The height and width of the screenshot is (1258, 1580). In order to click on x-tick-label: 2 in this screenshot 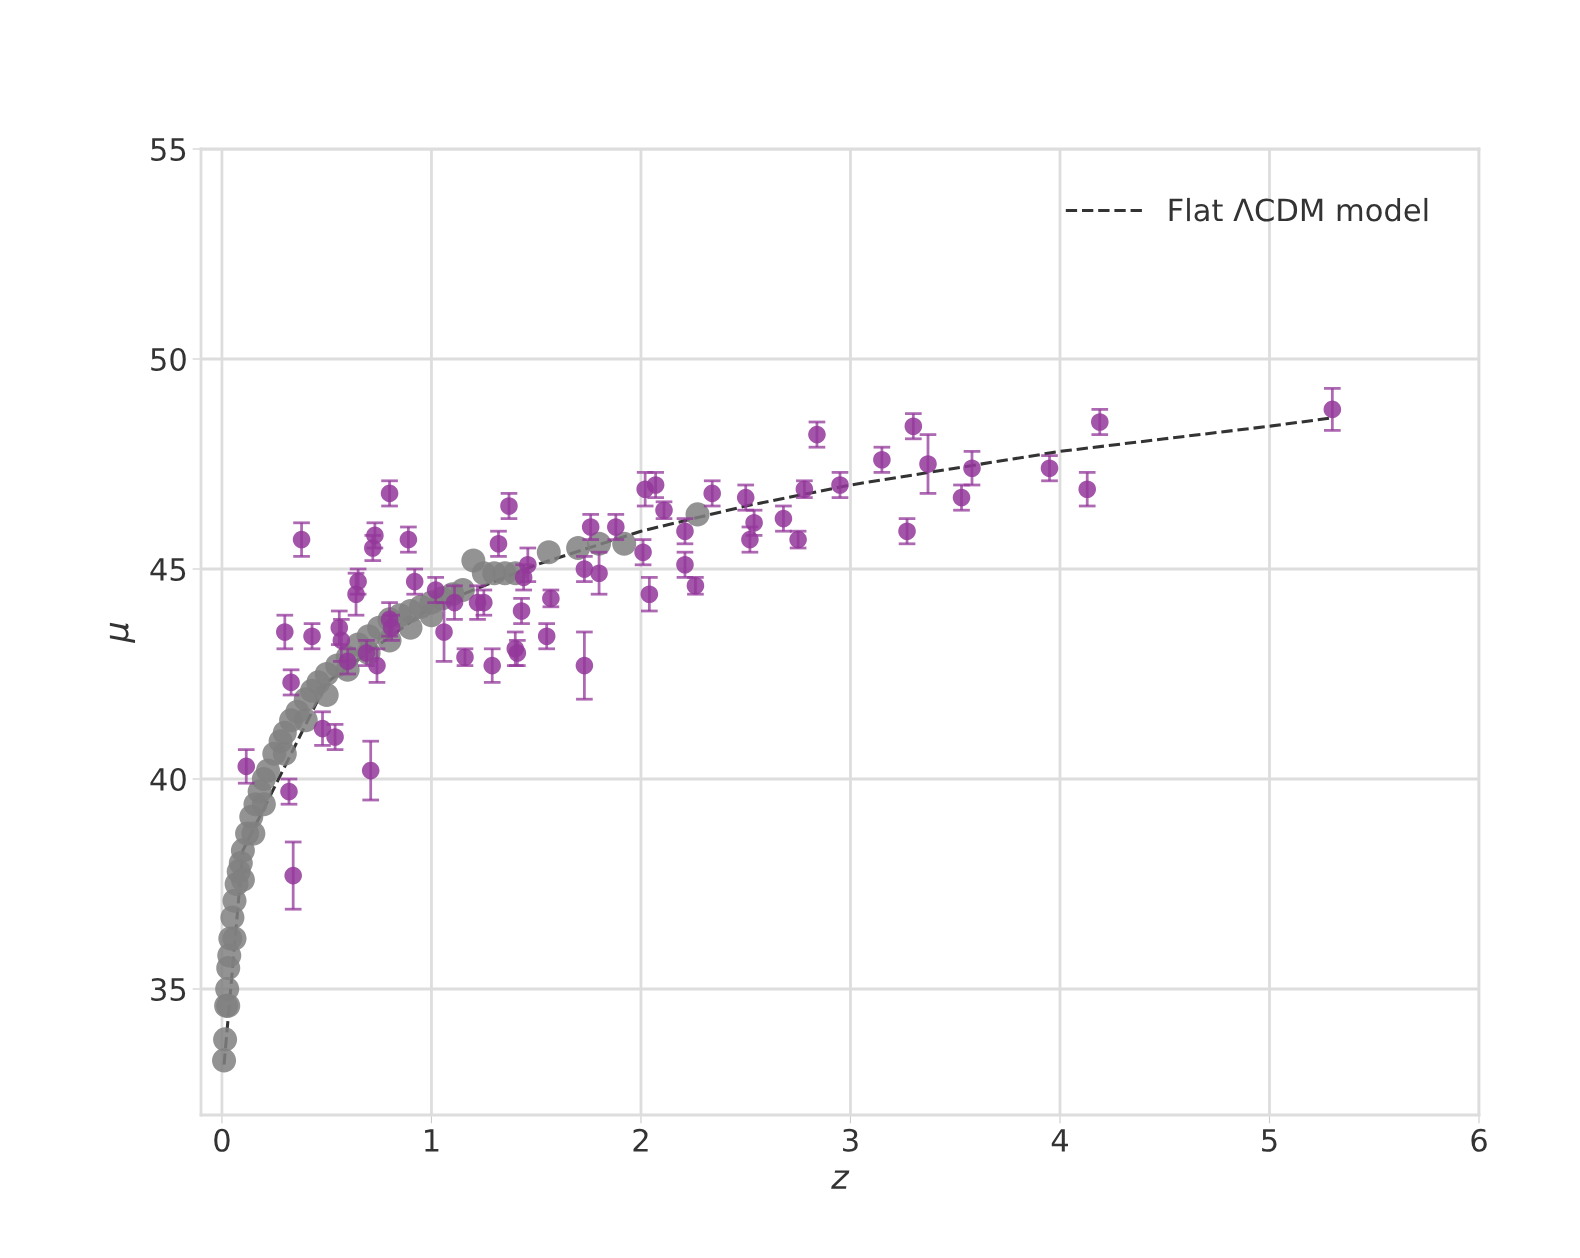, I will do `click(640, 1140)`.